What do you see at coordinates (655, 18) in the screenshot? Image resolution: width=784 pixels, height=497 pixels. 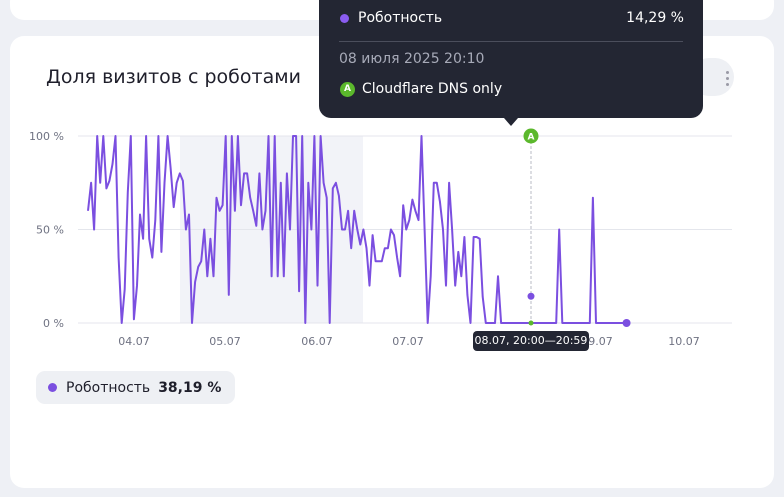 I see `tooltip-series-value: 14,29 %` at bounding box center [655, 18].